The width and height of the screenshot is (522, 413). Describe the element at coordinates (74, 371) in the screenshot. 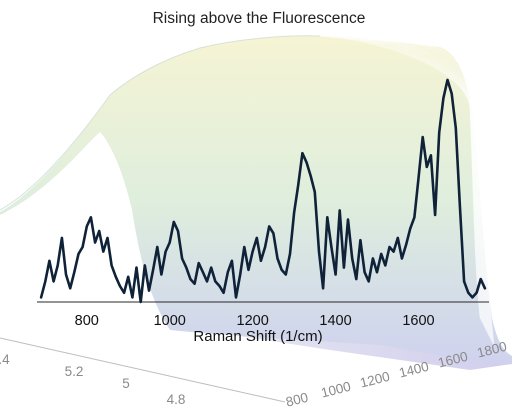

I see `background-y-tick-label: 5.2` at that location.